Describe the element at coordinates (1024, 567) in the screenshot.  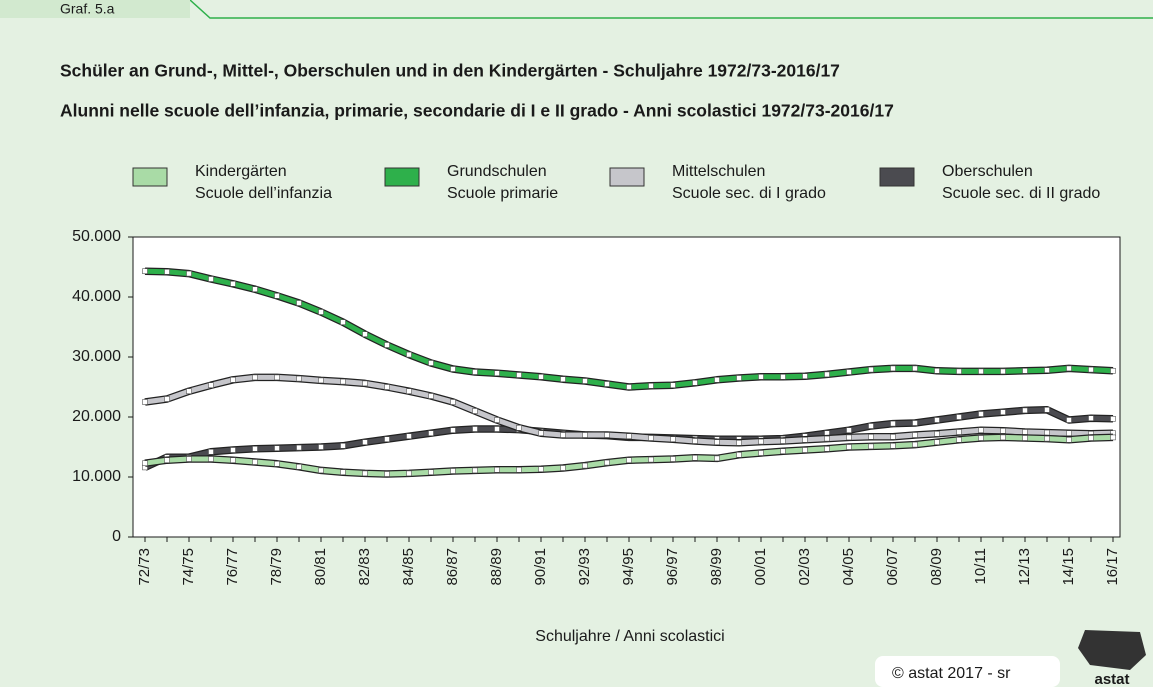
I see `x-tick-label: 12/13` at that location.